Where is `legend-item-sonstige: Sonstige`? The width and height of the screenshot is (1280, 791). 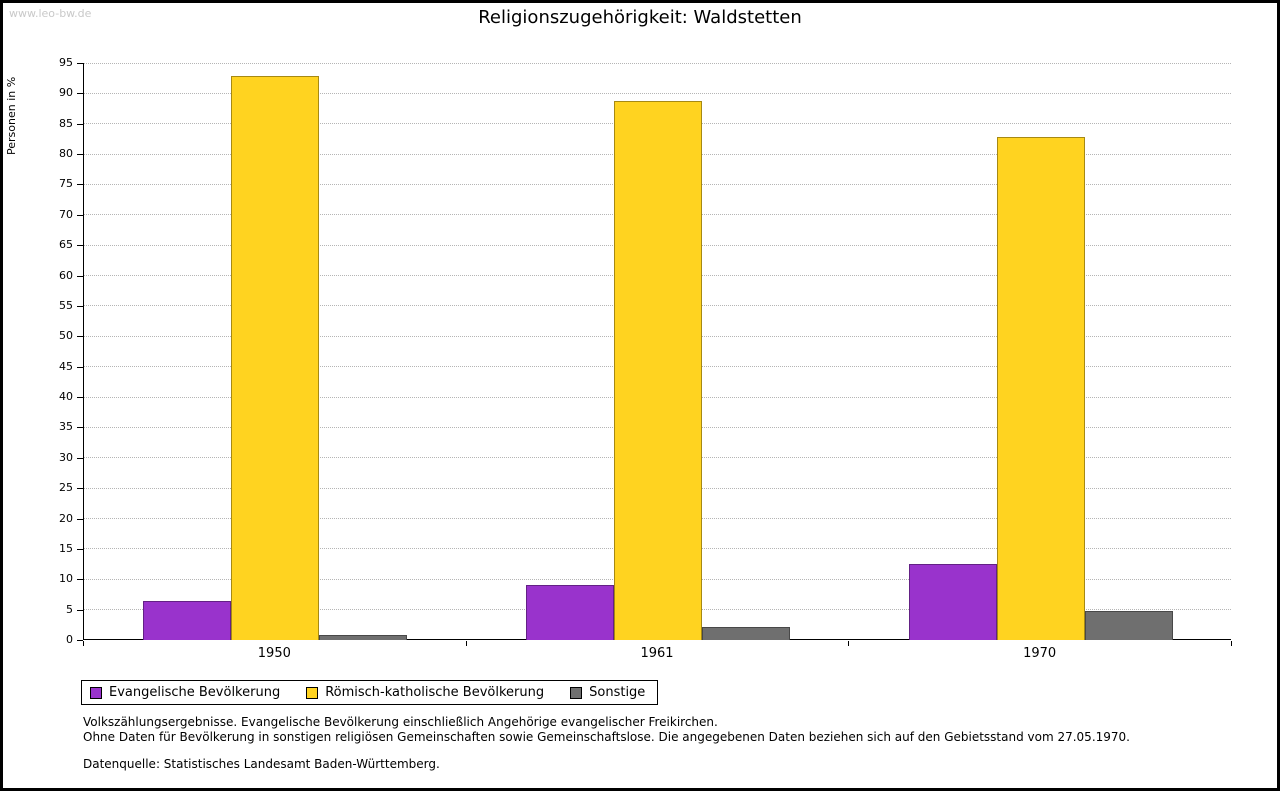
legend-item-sonstige: Sonstige is located at coordinates (607, 692).